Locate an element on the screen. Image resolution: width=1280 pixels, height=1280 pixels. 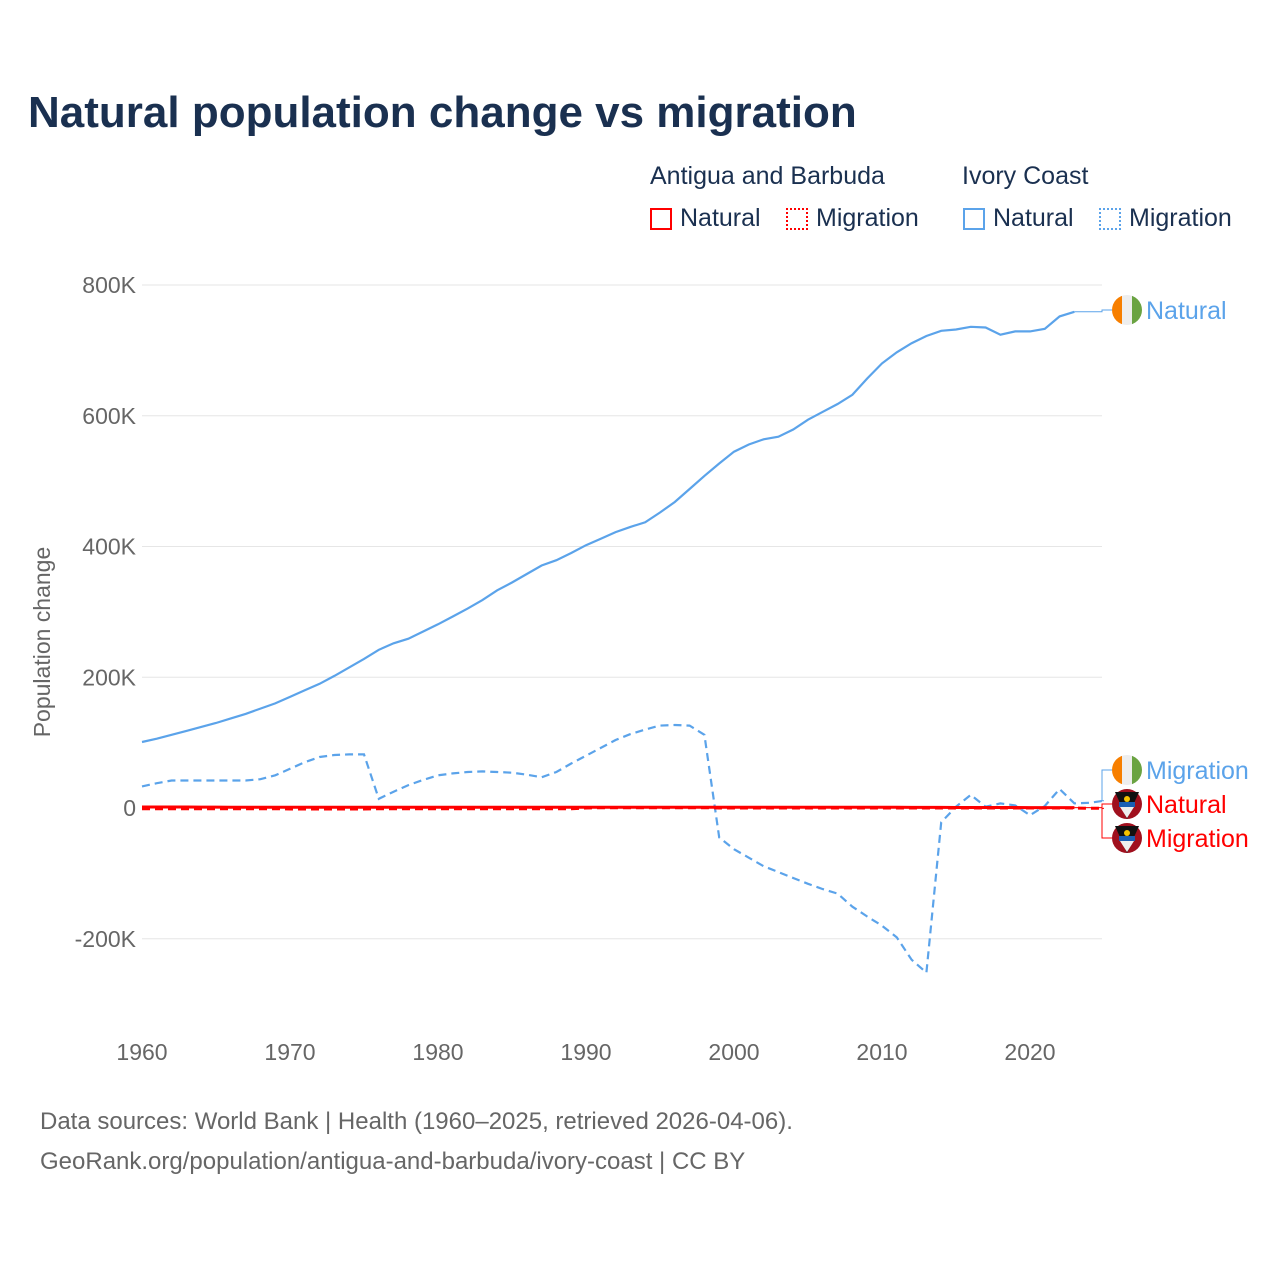
y-tick-label: 800K is located at coordinates (109, 285).